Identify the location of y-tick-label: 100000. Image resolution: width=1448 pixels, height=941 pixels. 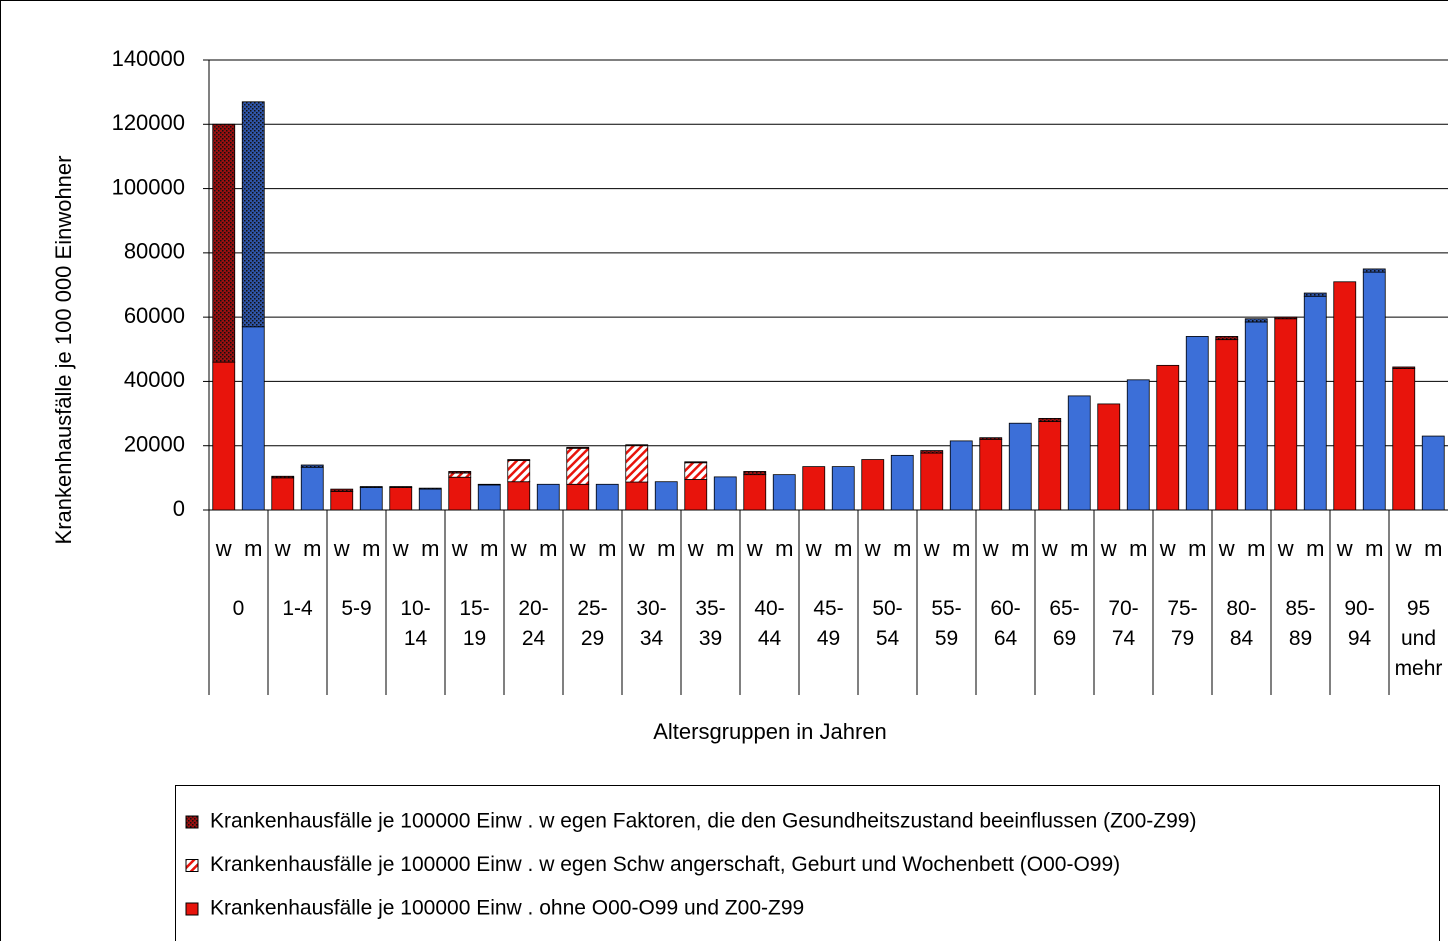
(148, 186).